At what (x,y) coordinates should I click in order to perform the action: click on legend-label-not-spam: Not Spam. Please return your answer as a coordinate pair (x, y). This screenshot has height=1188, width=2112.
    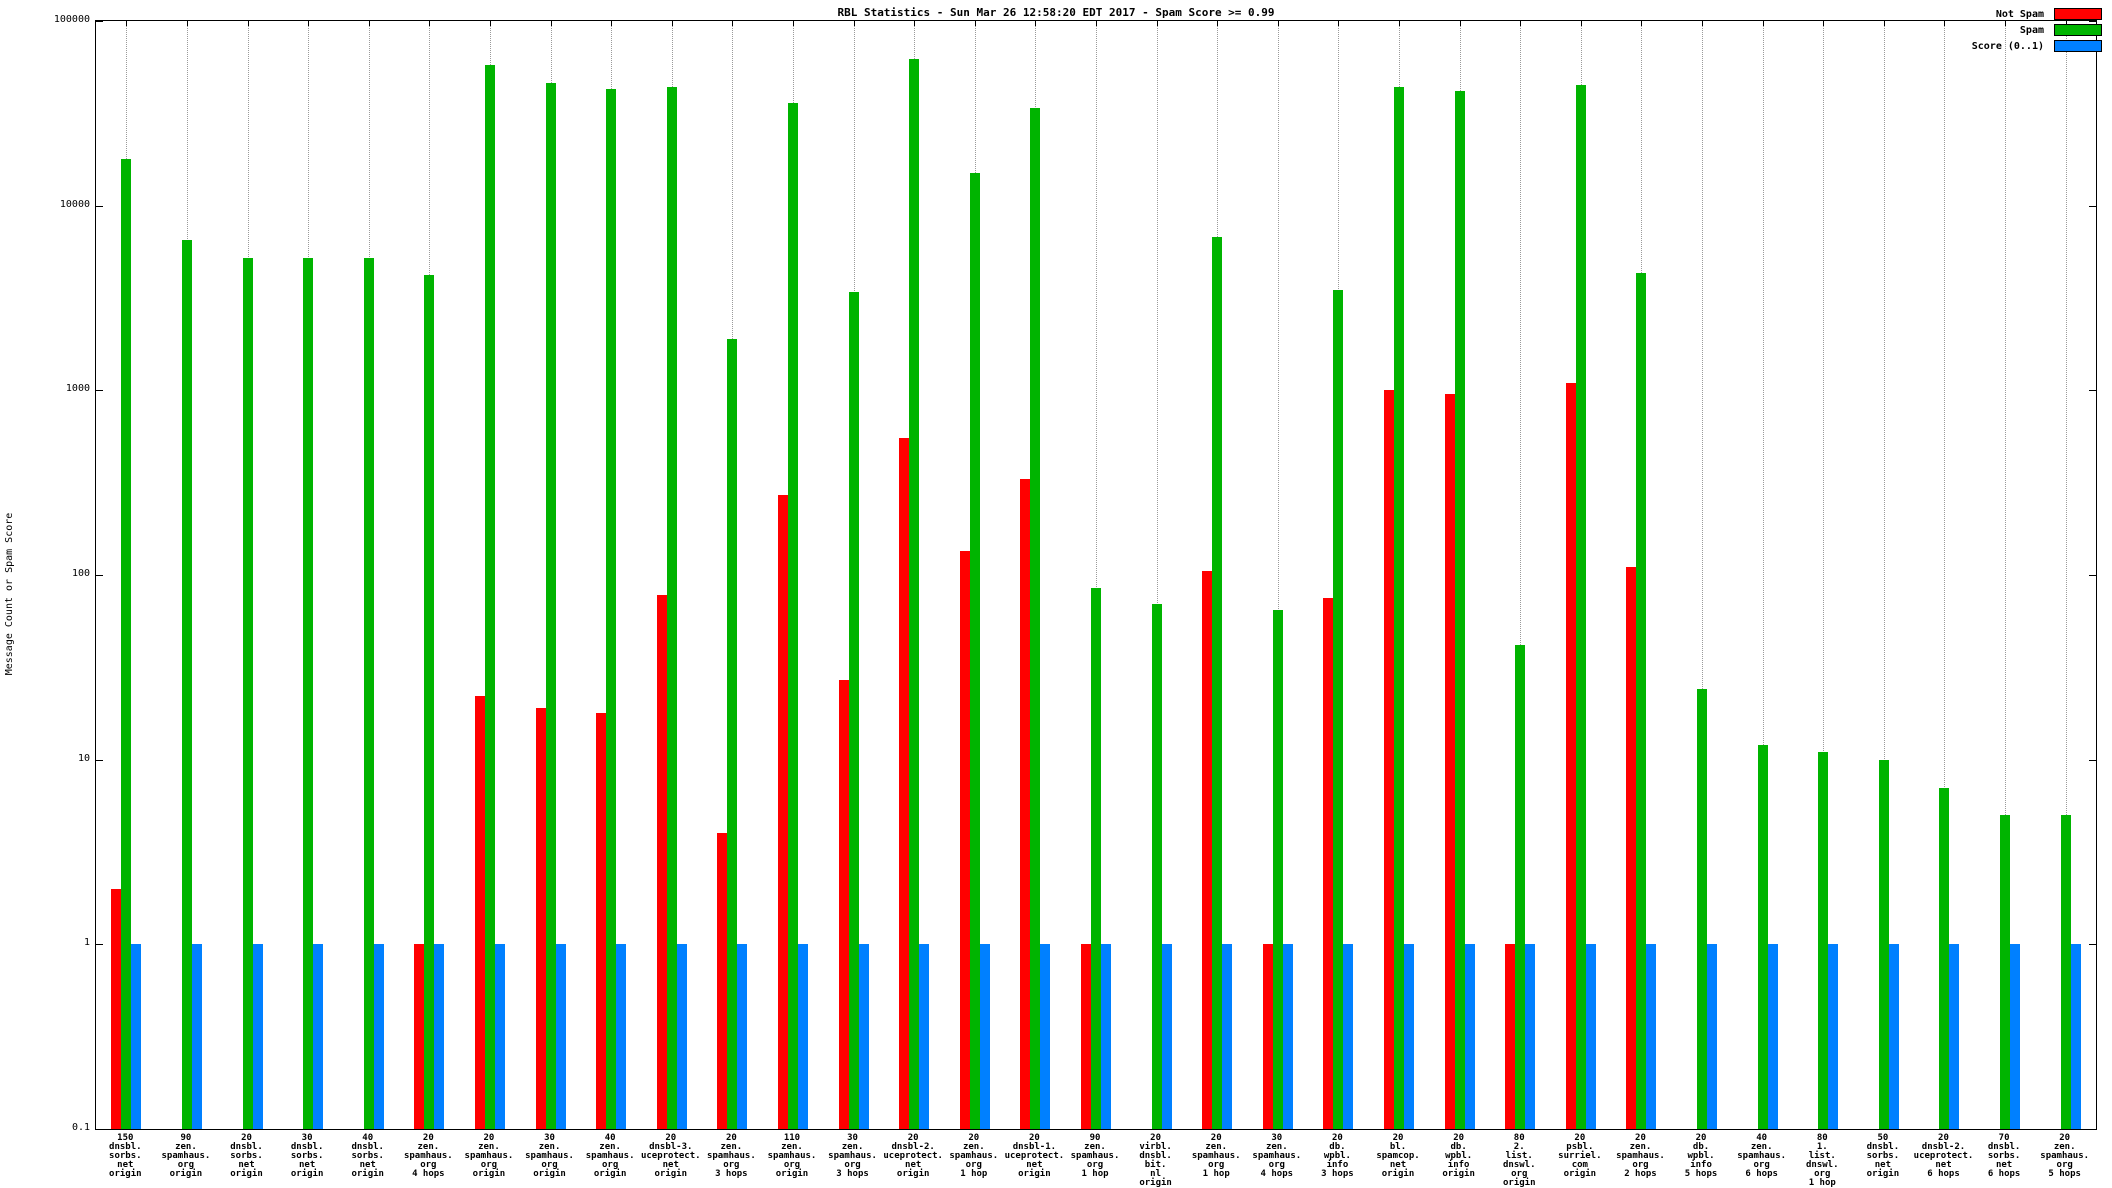
    Looking at the image, I should click on (2019, 14).